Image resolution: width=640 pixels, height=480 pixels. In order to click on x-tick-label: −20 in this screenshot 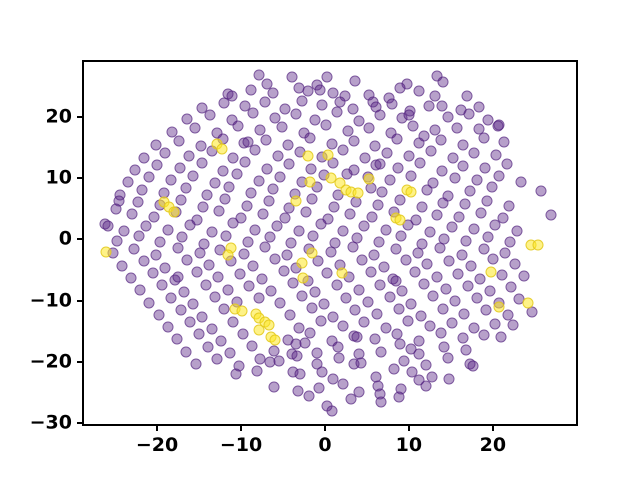, I will do `click(157, 445)`.